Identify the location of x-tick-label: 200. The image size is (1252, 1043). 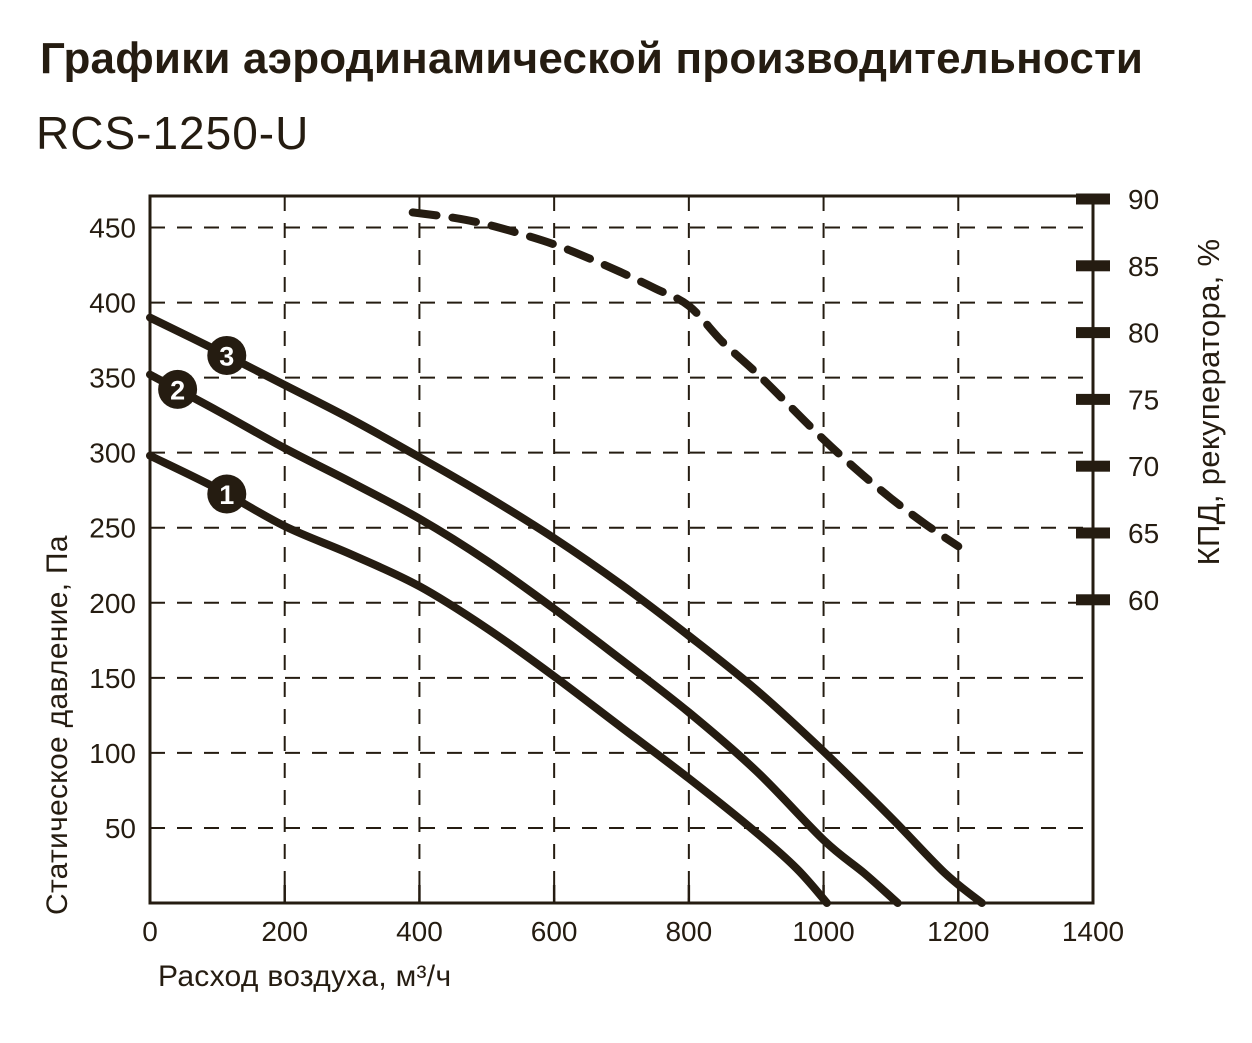
(284, 931).